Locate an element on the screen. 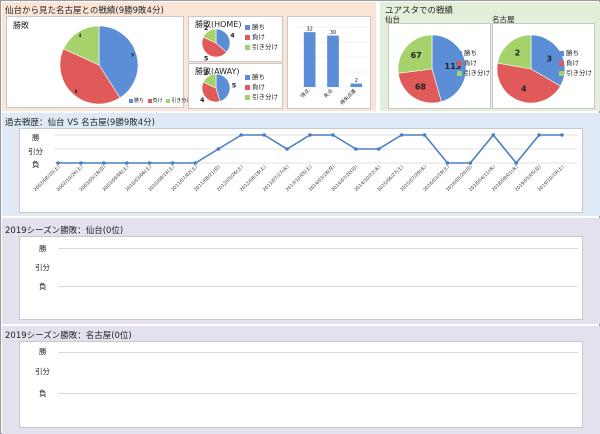 The width and height of the screenshot is (600, 434). season-sendai-y-win: 勝 is located at coordinates (43, 248).